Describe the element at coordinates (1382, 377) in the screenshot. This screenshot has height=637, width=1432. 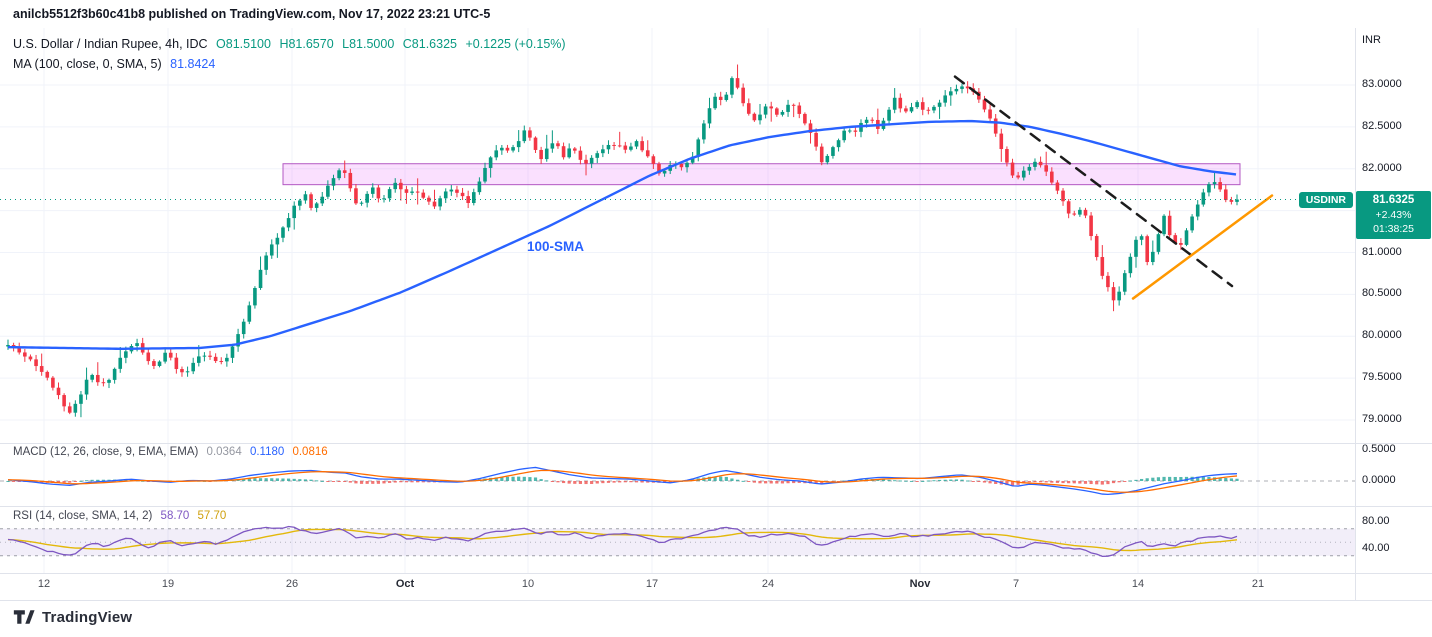
I see `price-tick-label: 79.5000` at that location.